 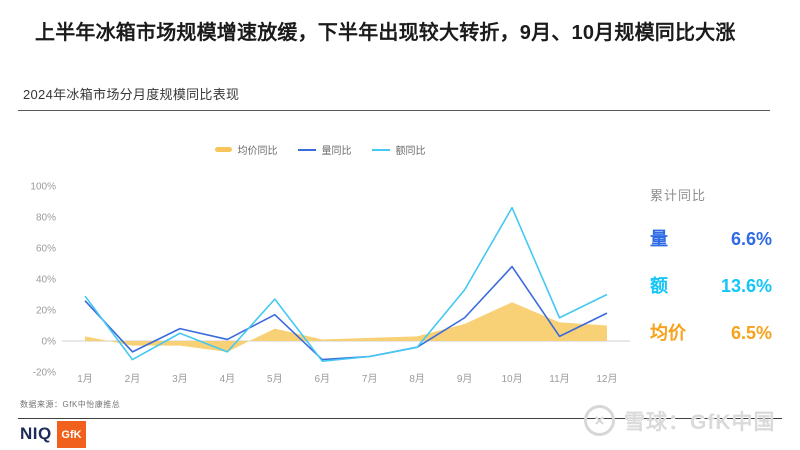 I want to click on legend-item-3: 额同比, so click(x=398, y=149).